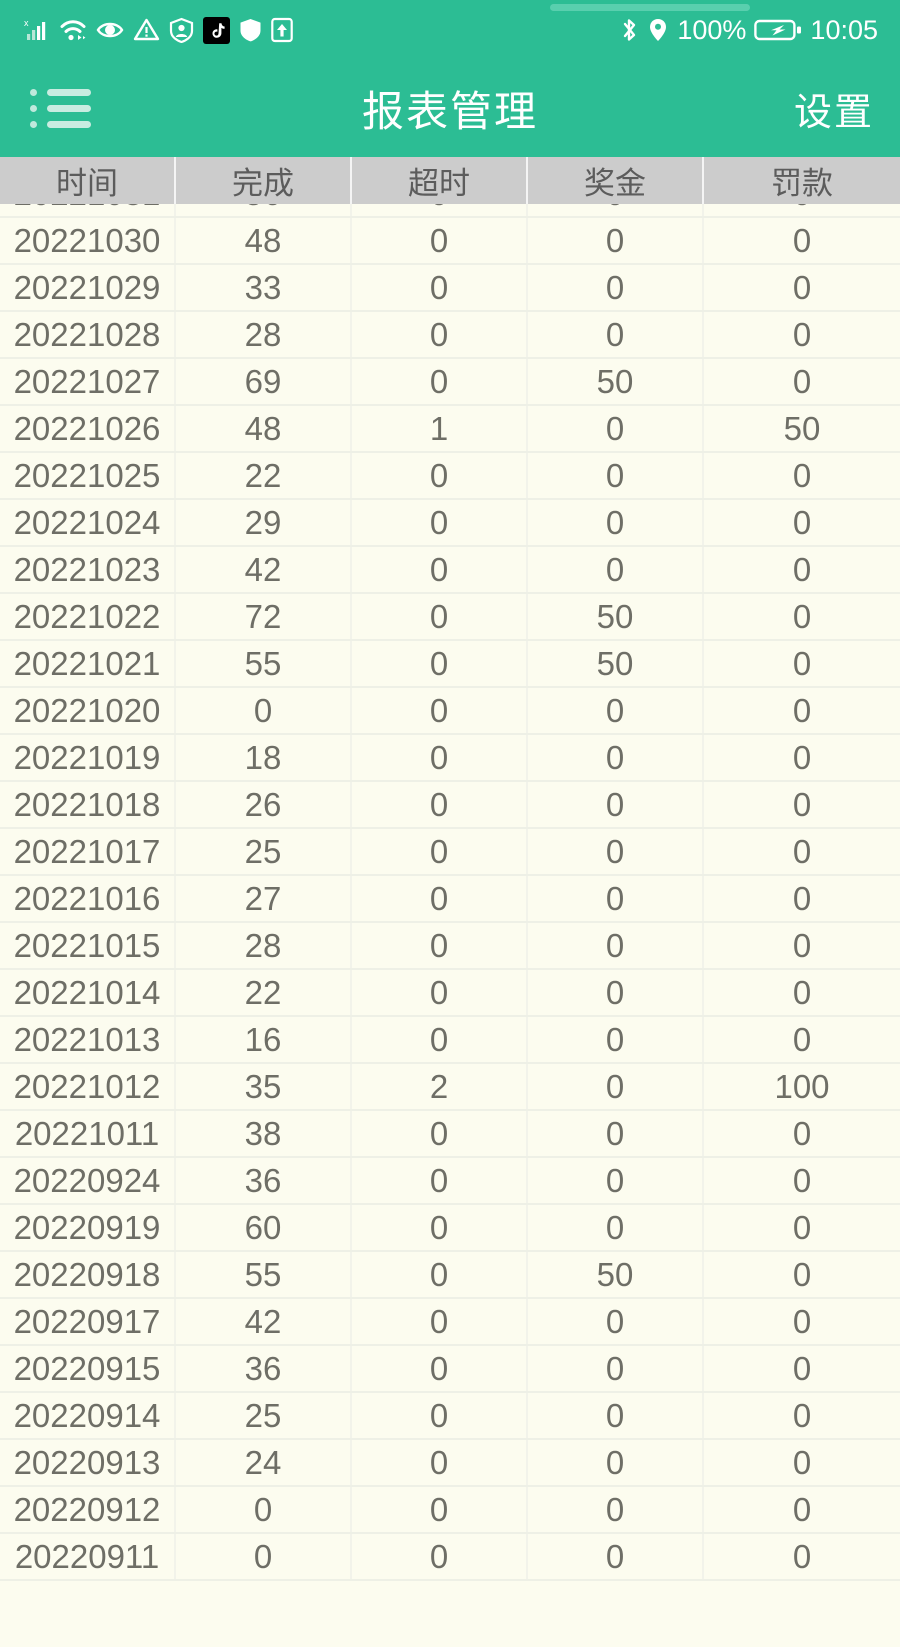 The height and width of the screenshot is (1647, 900). I want to click on table-cell: 20221021, so click(88, 663).